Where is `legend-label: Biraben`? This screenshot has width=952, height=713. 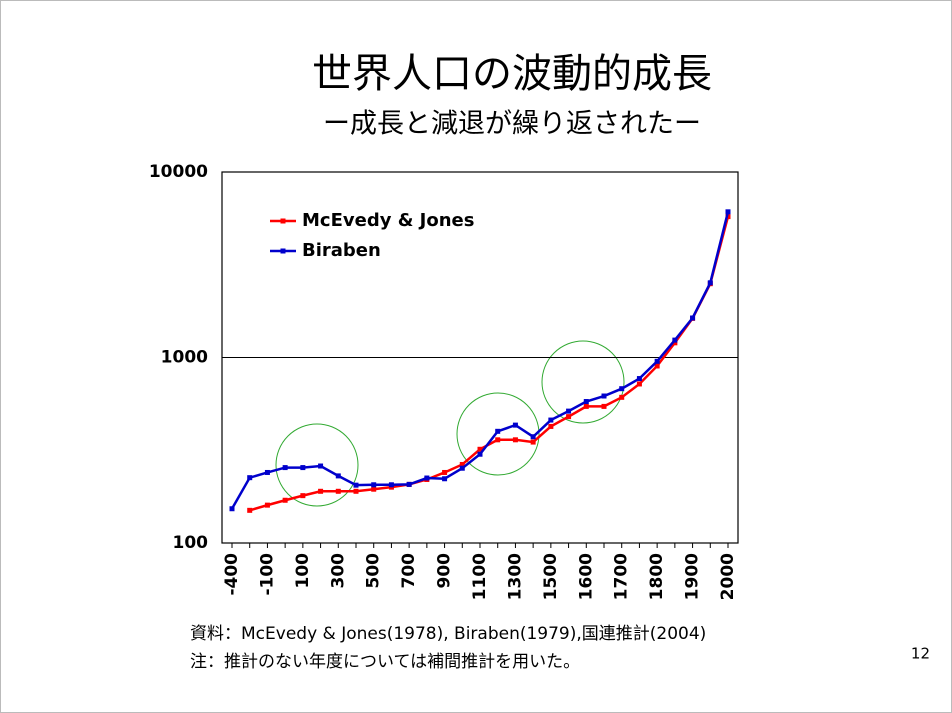
legend-label: Biraben is located at coordinates (341, 250).